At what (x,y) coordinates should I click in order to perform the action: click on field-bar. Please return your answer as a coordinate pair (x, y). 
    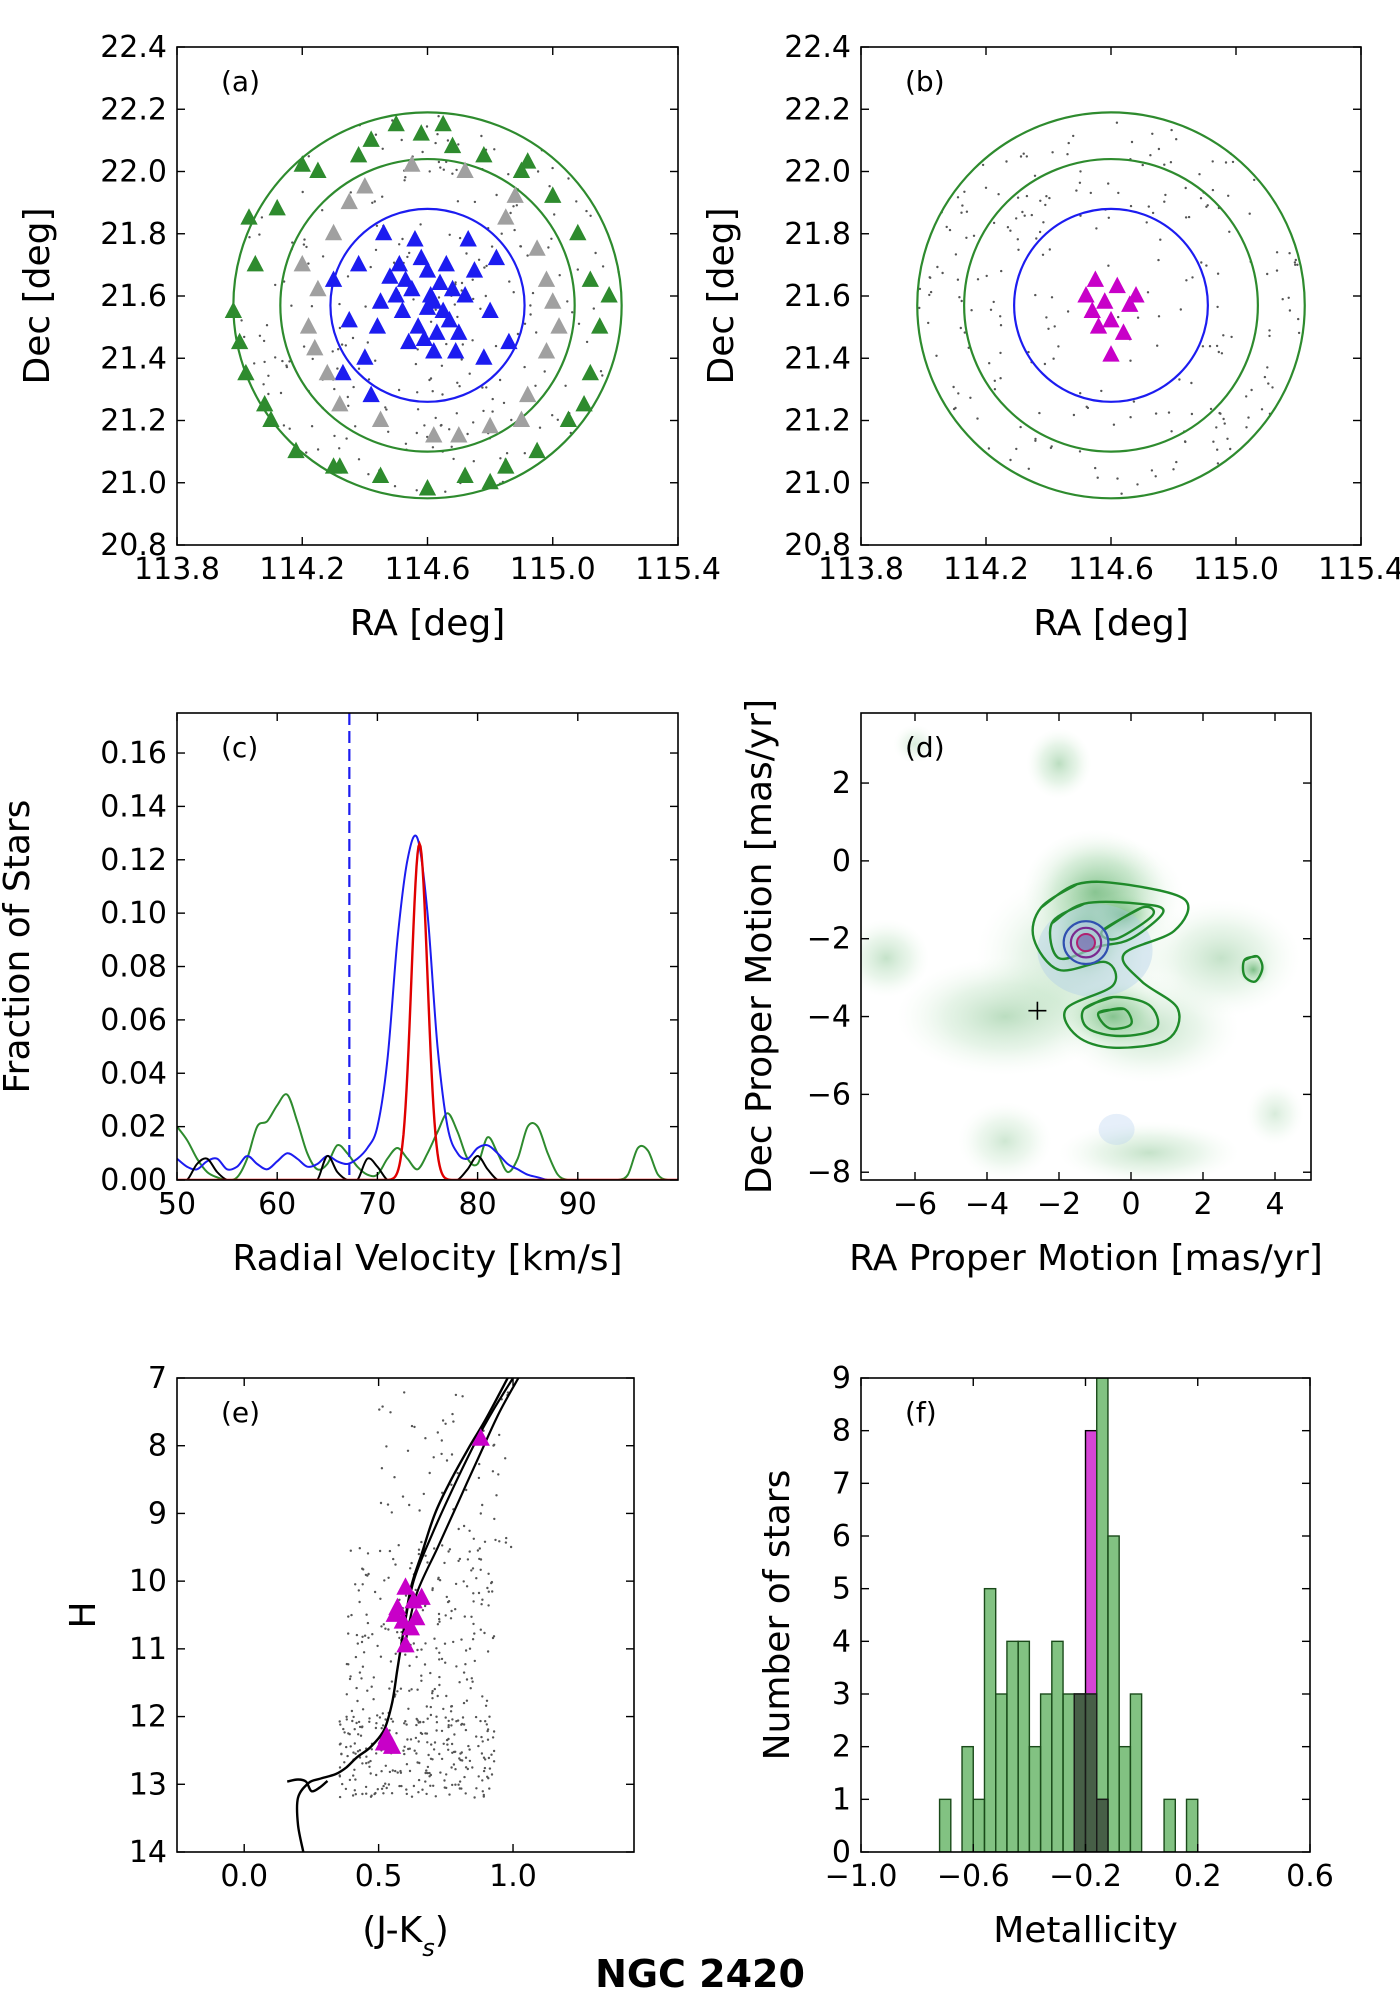
    Looking at the image, I should click on (1068, 1772).